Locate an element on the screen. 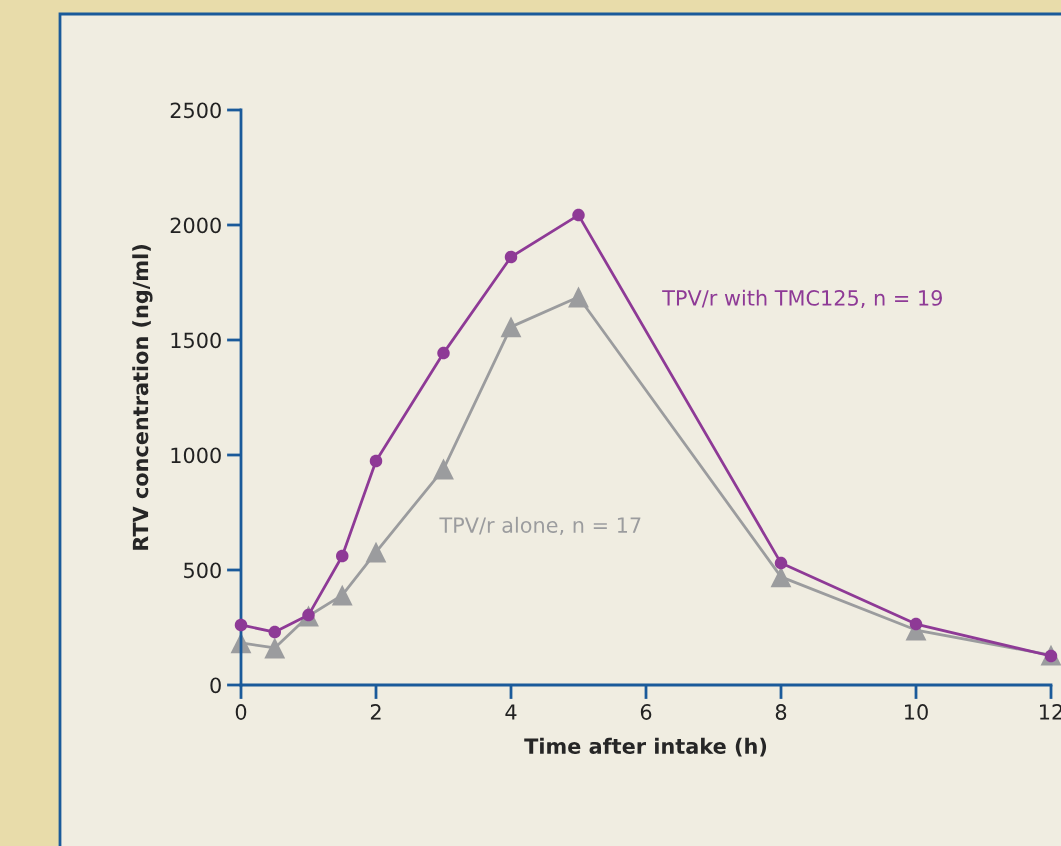  y-tick-label: 2000 is located at coordinates (195, 225).